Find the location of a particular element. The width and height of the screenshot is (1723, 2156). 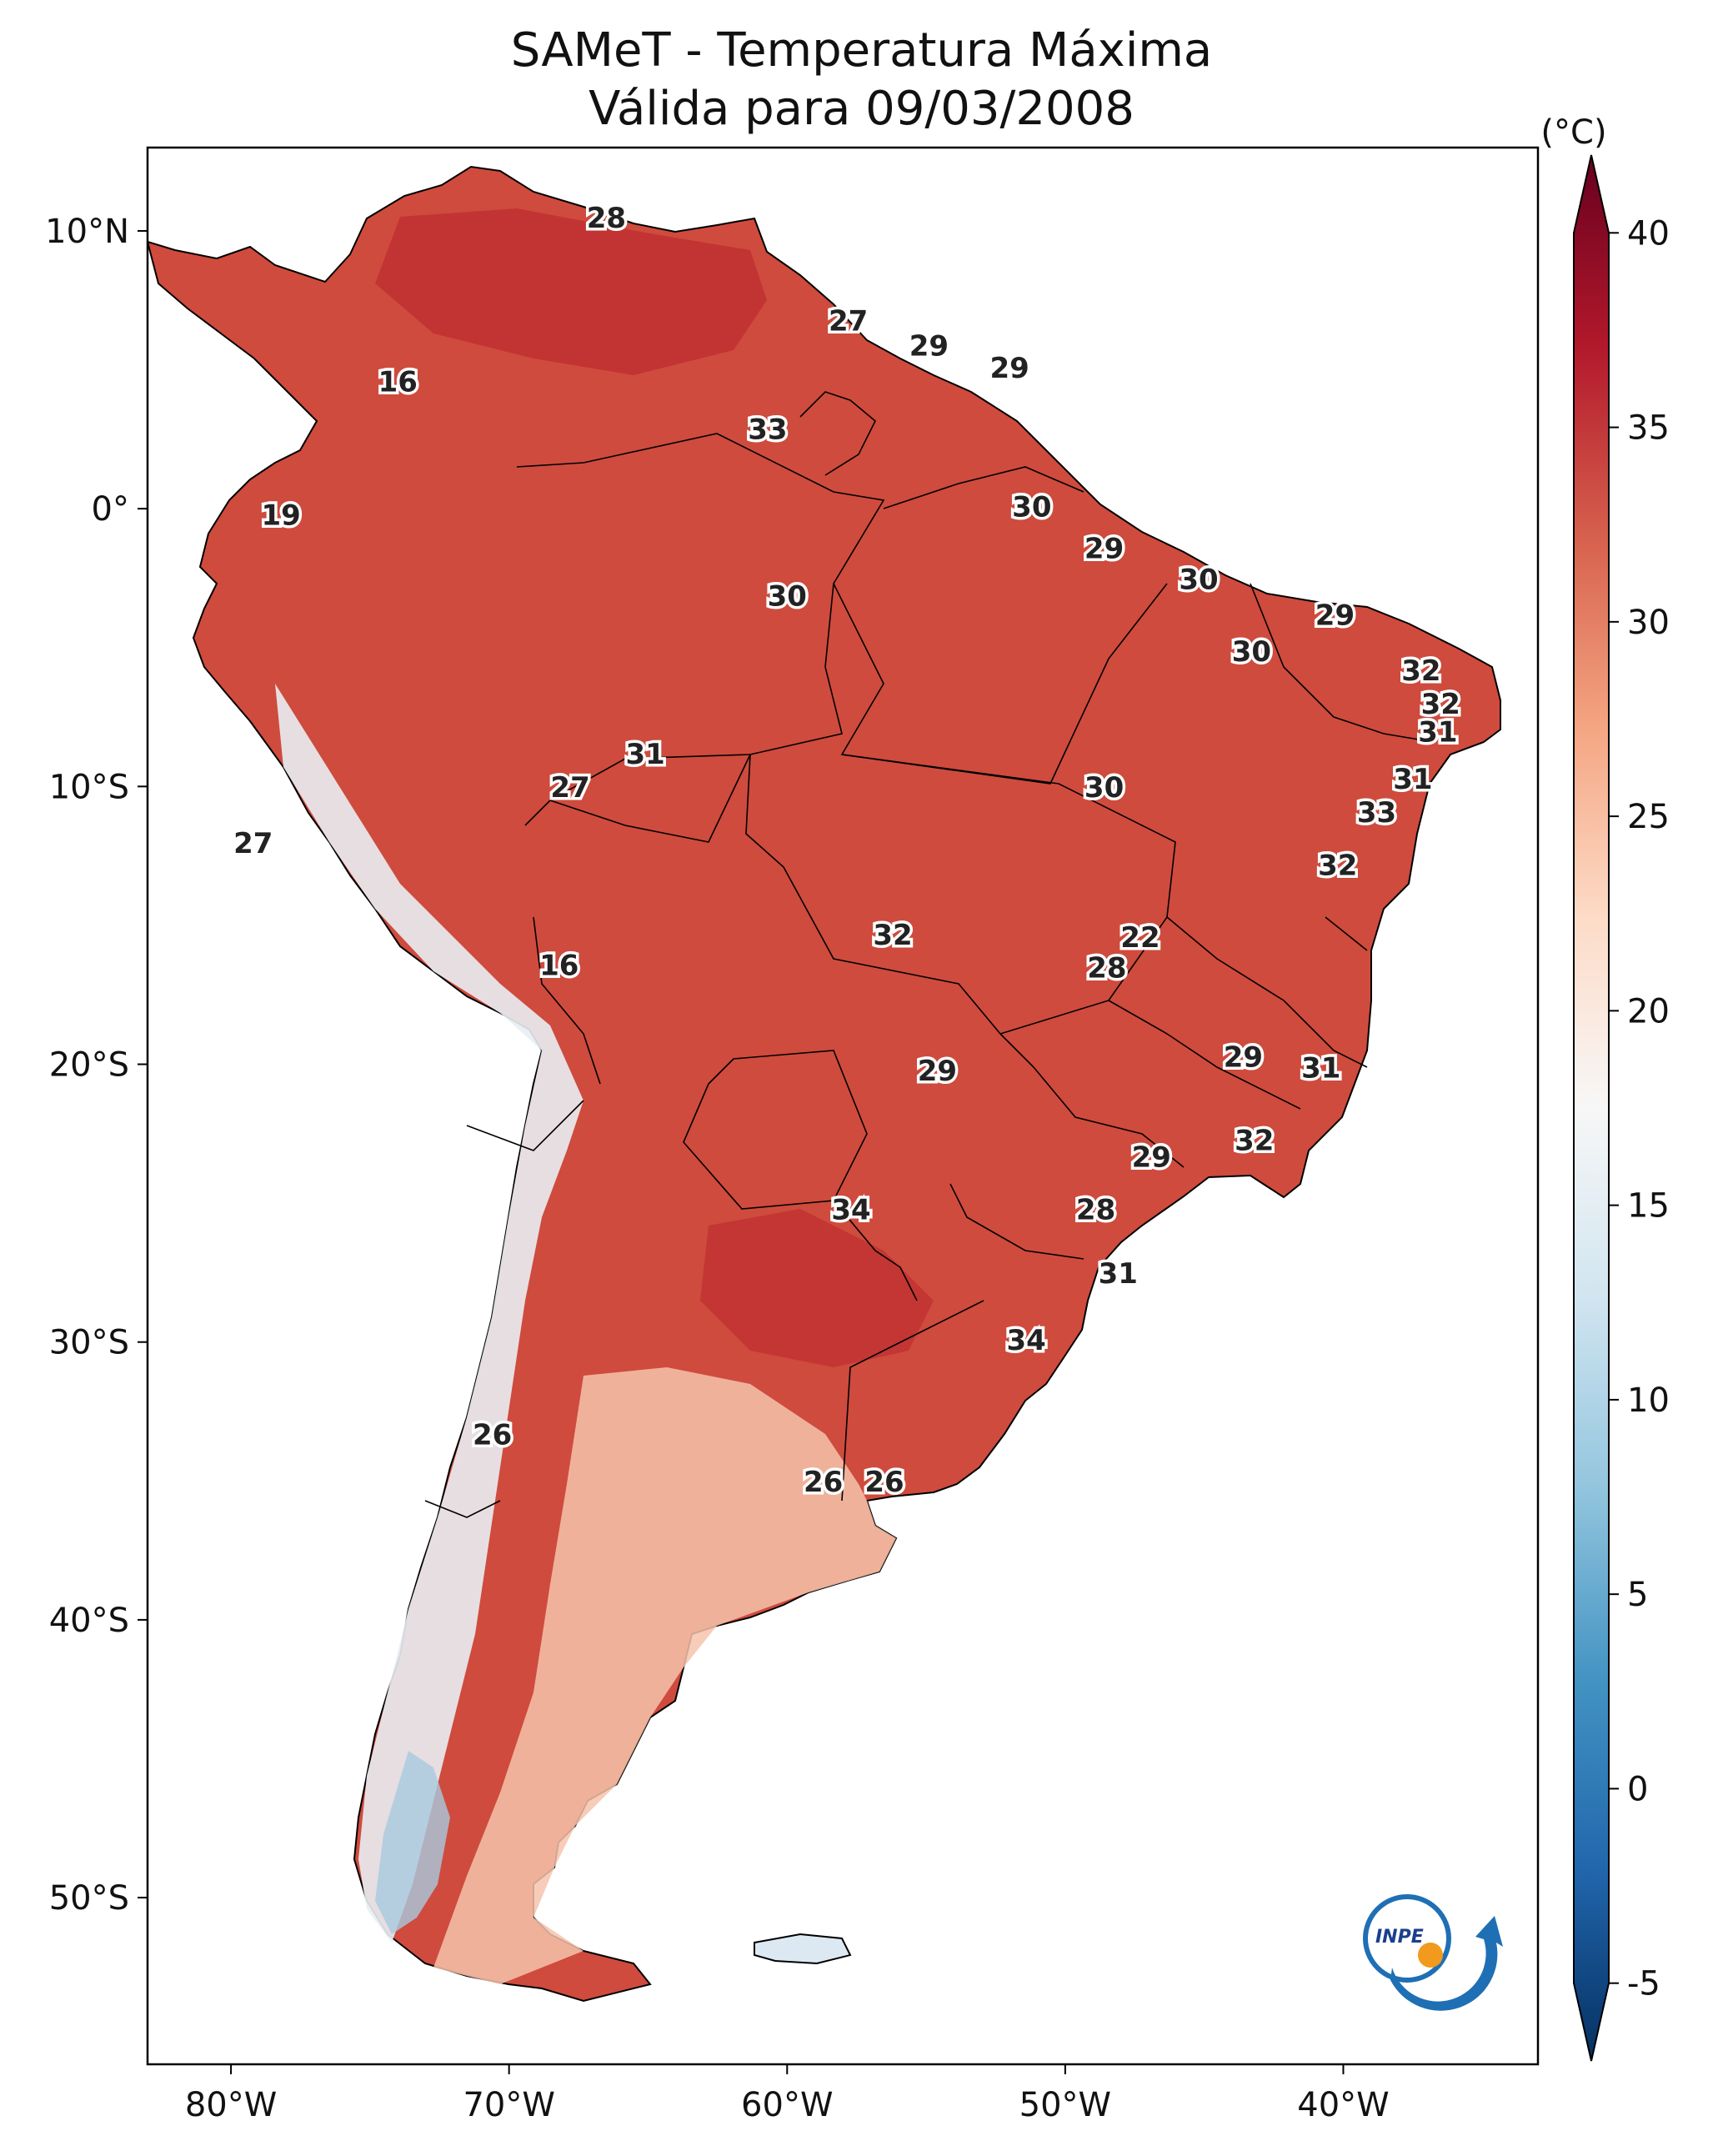

logo-ring is located at coordinates (1407, 1938).